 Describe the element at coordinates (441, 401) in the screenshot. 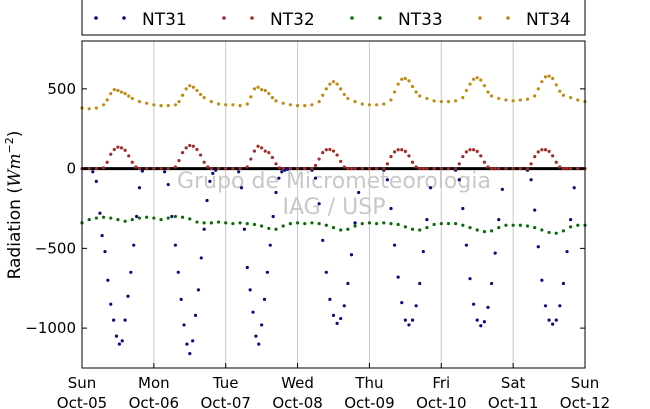

I see `x-tick-label-date: Oct-10` at that location.